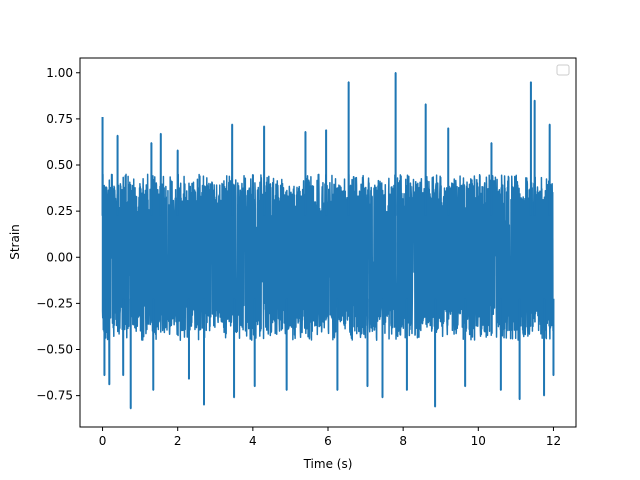 The height and width of the screenshot is (480, 640). Describe the element at coordinates (54, 350) in the screenshot. I see `y-tick-label: −0.50` at that location.